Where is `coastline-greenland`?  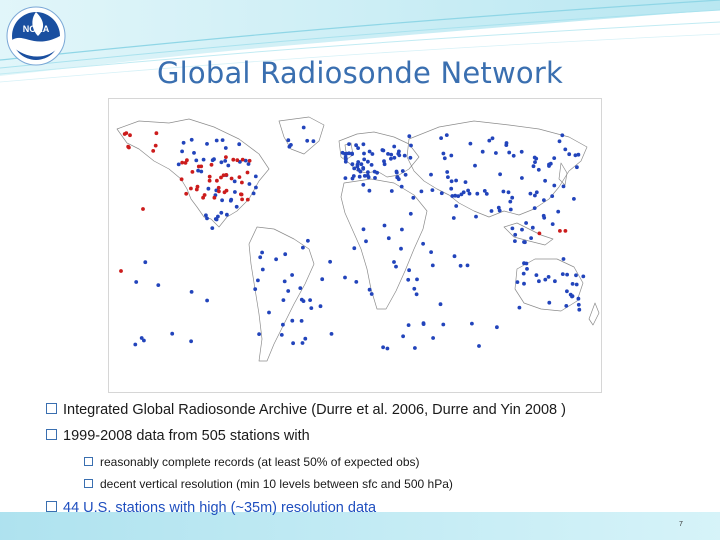 coastline-greenland is located at coordinates (301, 135).